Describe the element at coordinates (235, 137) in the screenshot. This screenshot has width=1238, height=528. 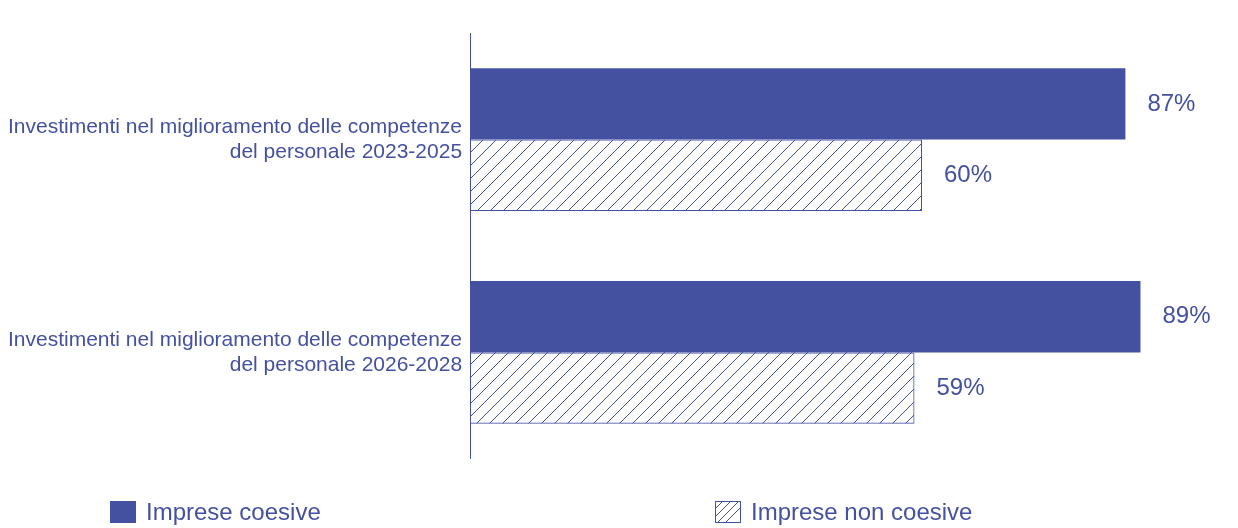
I see `y-tick-label: Investimenti nel miglioramento delle competenze del personale 2023-2025` at that location.